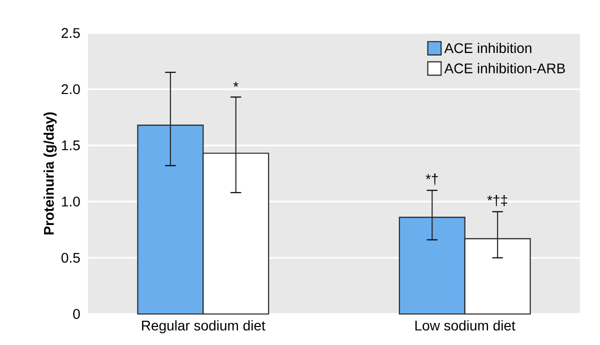 Image resolution: width=600 pixels, height=345 pixels. I want to click on y-tick-label: 0, so click(76, 314).